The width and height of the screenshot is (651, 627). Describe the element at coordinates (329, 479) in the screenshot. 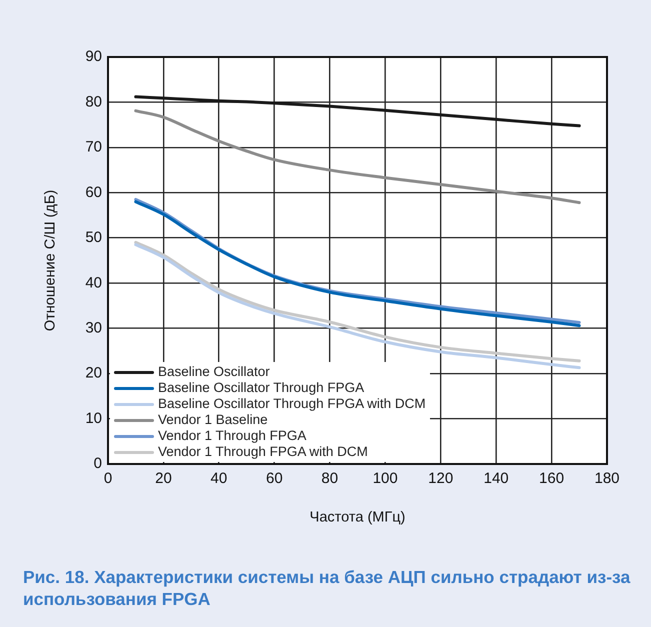

I see `x-tick-label: 80` at that location.